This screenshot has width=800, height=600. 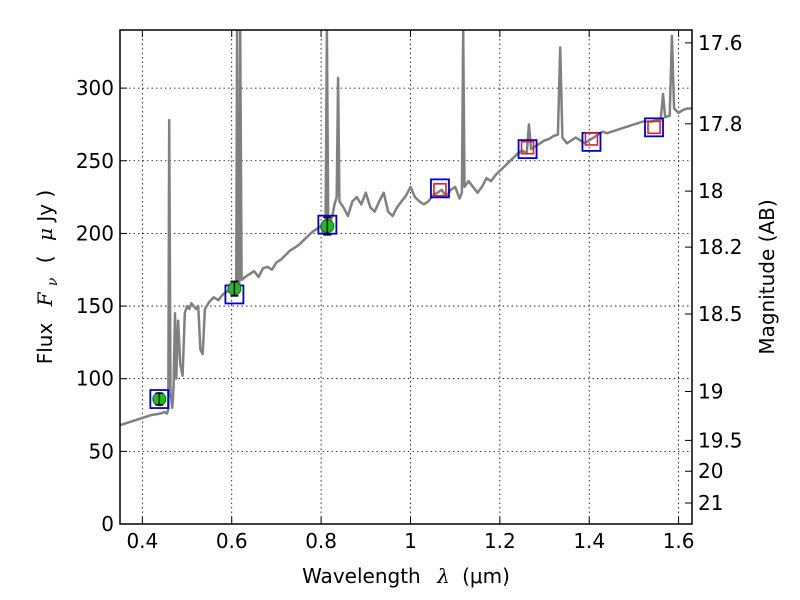 What do you see at coordinates (720, 124) in the screenshot?
I see `mag-tick-label: 17.8` at bounding box center [720, 124].